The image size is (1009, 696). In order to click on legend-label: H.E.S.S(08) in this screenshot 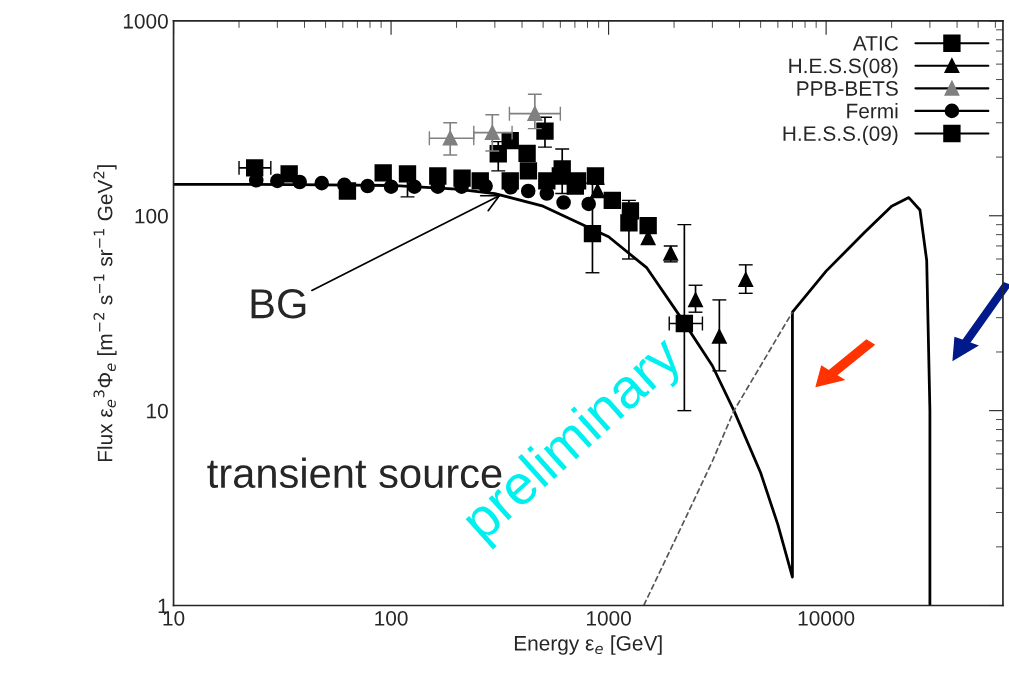, I will do `click(843, 68)`.